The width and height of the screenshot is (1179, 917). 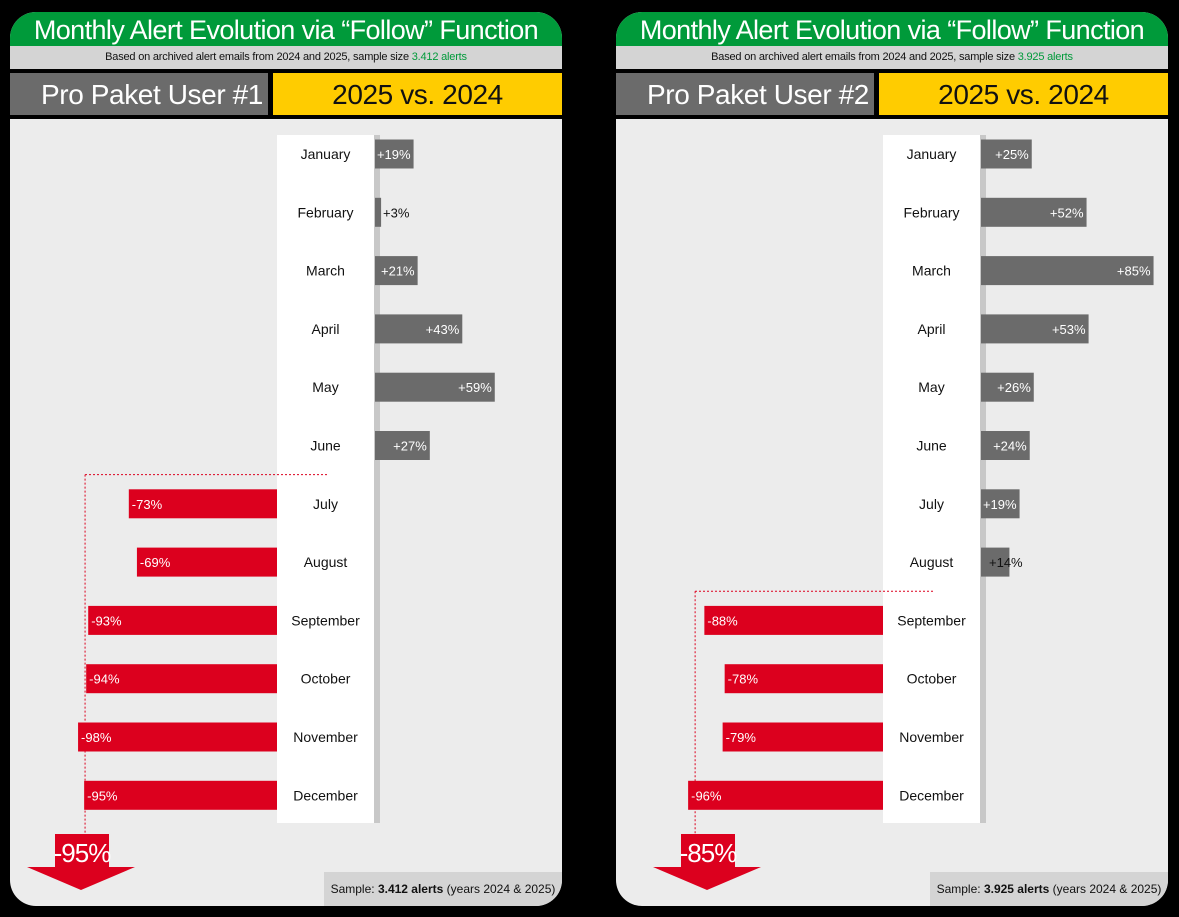 I want to click on sample-note: Sample: 3.412 alerts (years 2024 & 2025), so click(x=443, y=889).